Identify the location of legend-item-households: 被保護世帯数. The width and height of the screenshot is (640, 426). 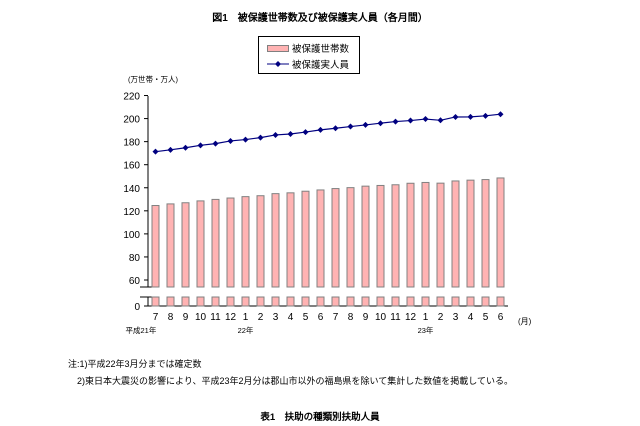
(308, 48).